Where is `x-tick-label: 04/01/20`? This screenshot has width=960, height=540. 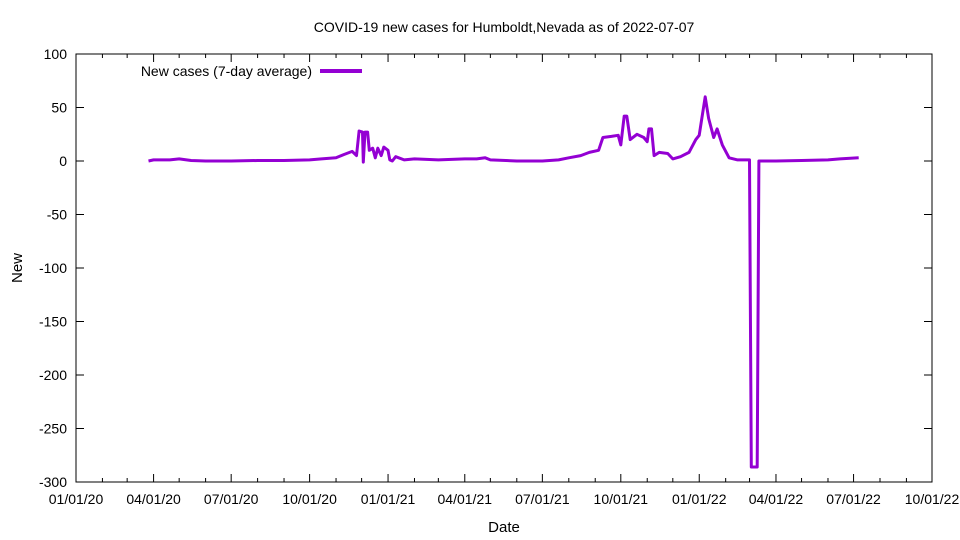 x-tick-label: 04/01/20 is located at coordinates (153, 499).